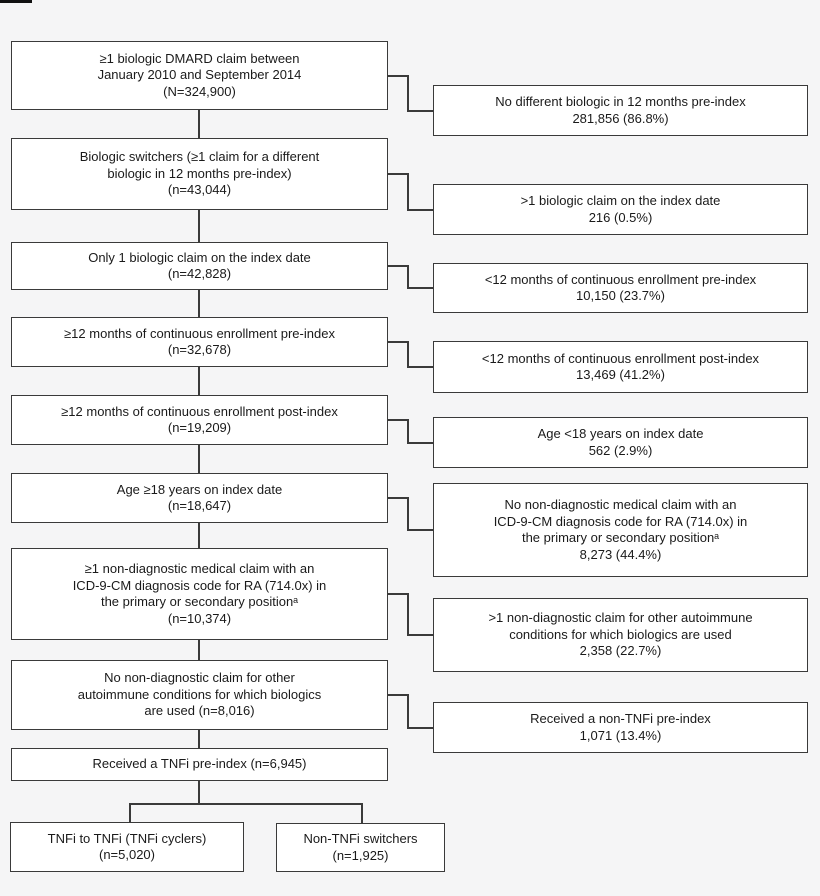 Image resolution: width=820 pixels, height=896 pixels. What do you see at coordinates (199, 792) in the screenshot?
I see `connector-split-stem` at bounding box center [199, 792].